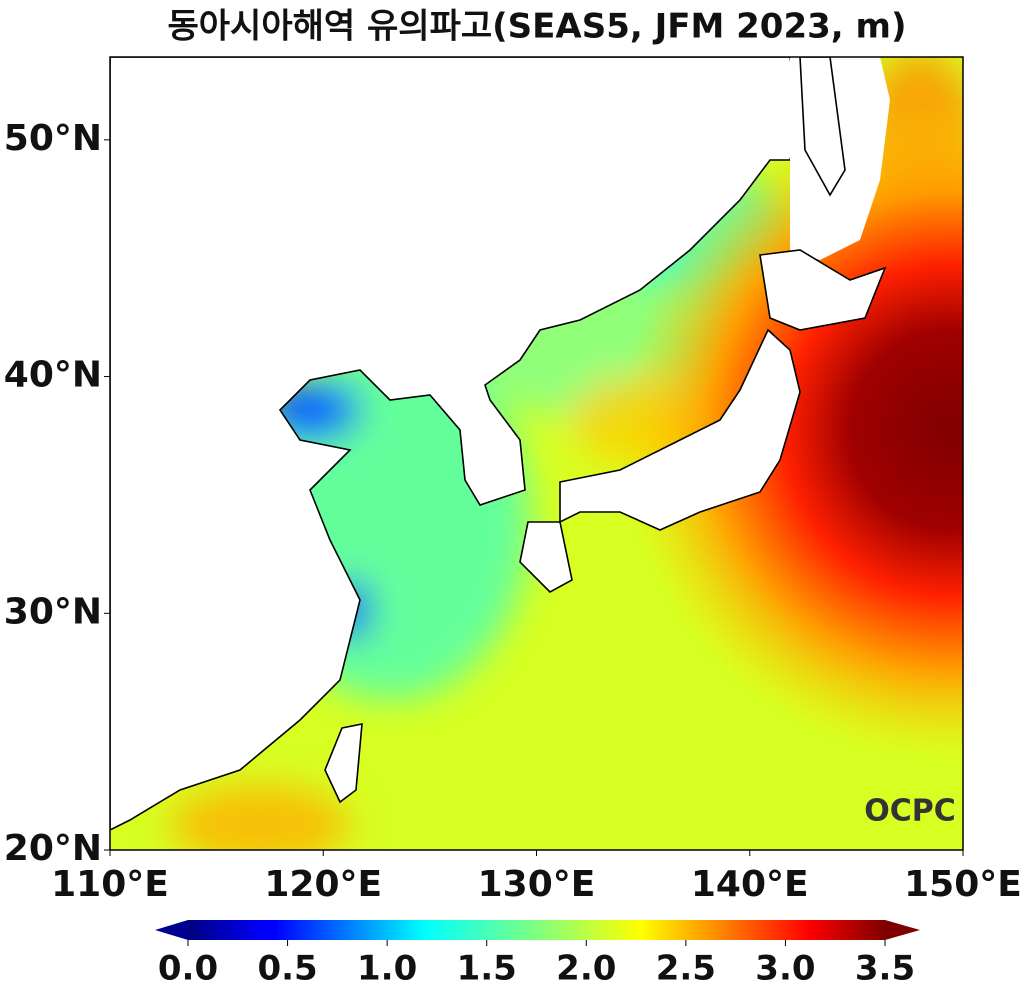 This screenshot has height=1004, width=1025. Describe the element at coordinates (53, 375) in the screenshot. I see `y-tick-label: 40°N` at that location.